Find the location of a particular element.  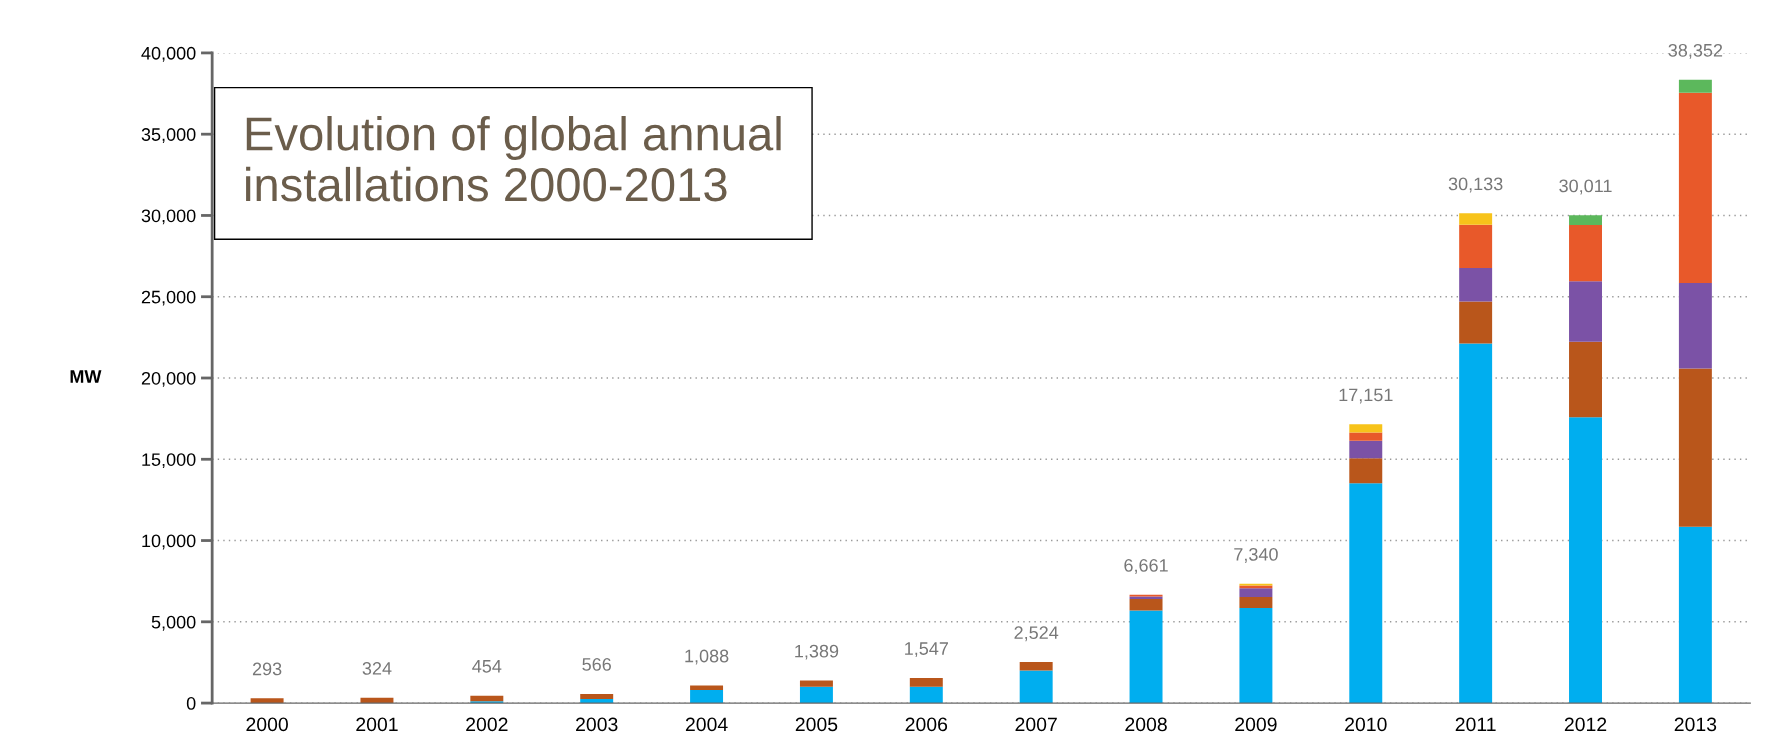

total-label: 1,547 is located at coordinates (926, 650).